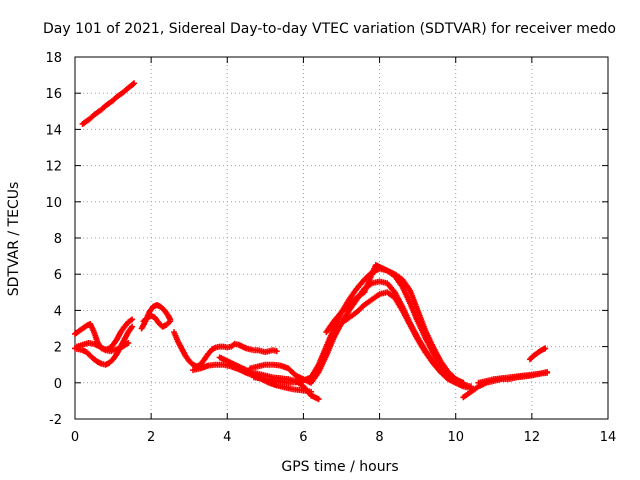  Describe the element at coordinates (53, 203) in the screenshot. I see `y-tick-label: 10` at that location.